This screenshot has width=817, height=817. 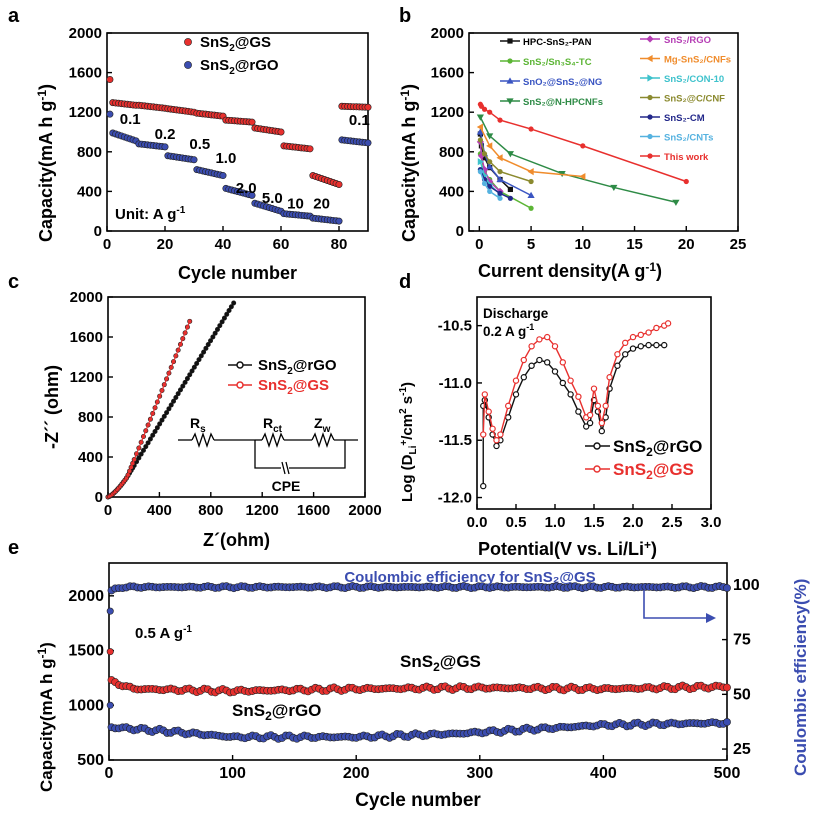 What do you see at coordinates (281, 244) in the screenshot?
I see `x-tick-label: 60` at bounding box center [281, 244].